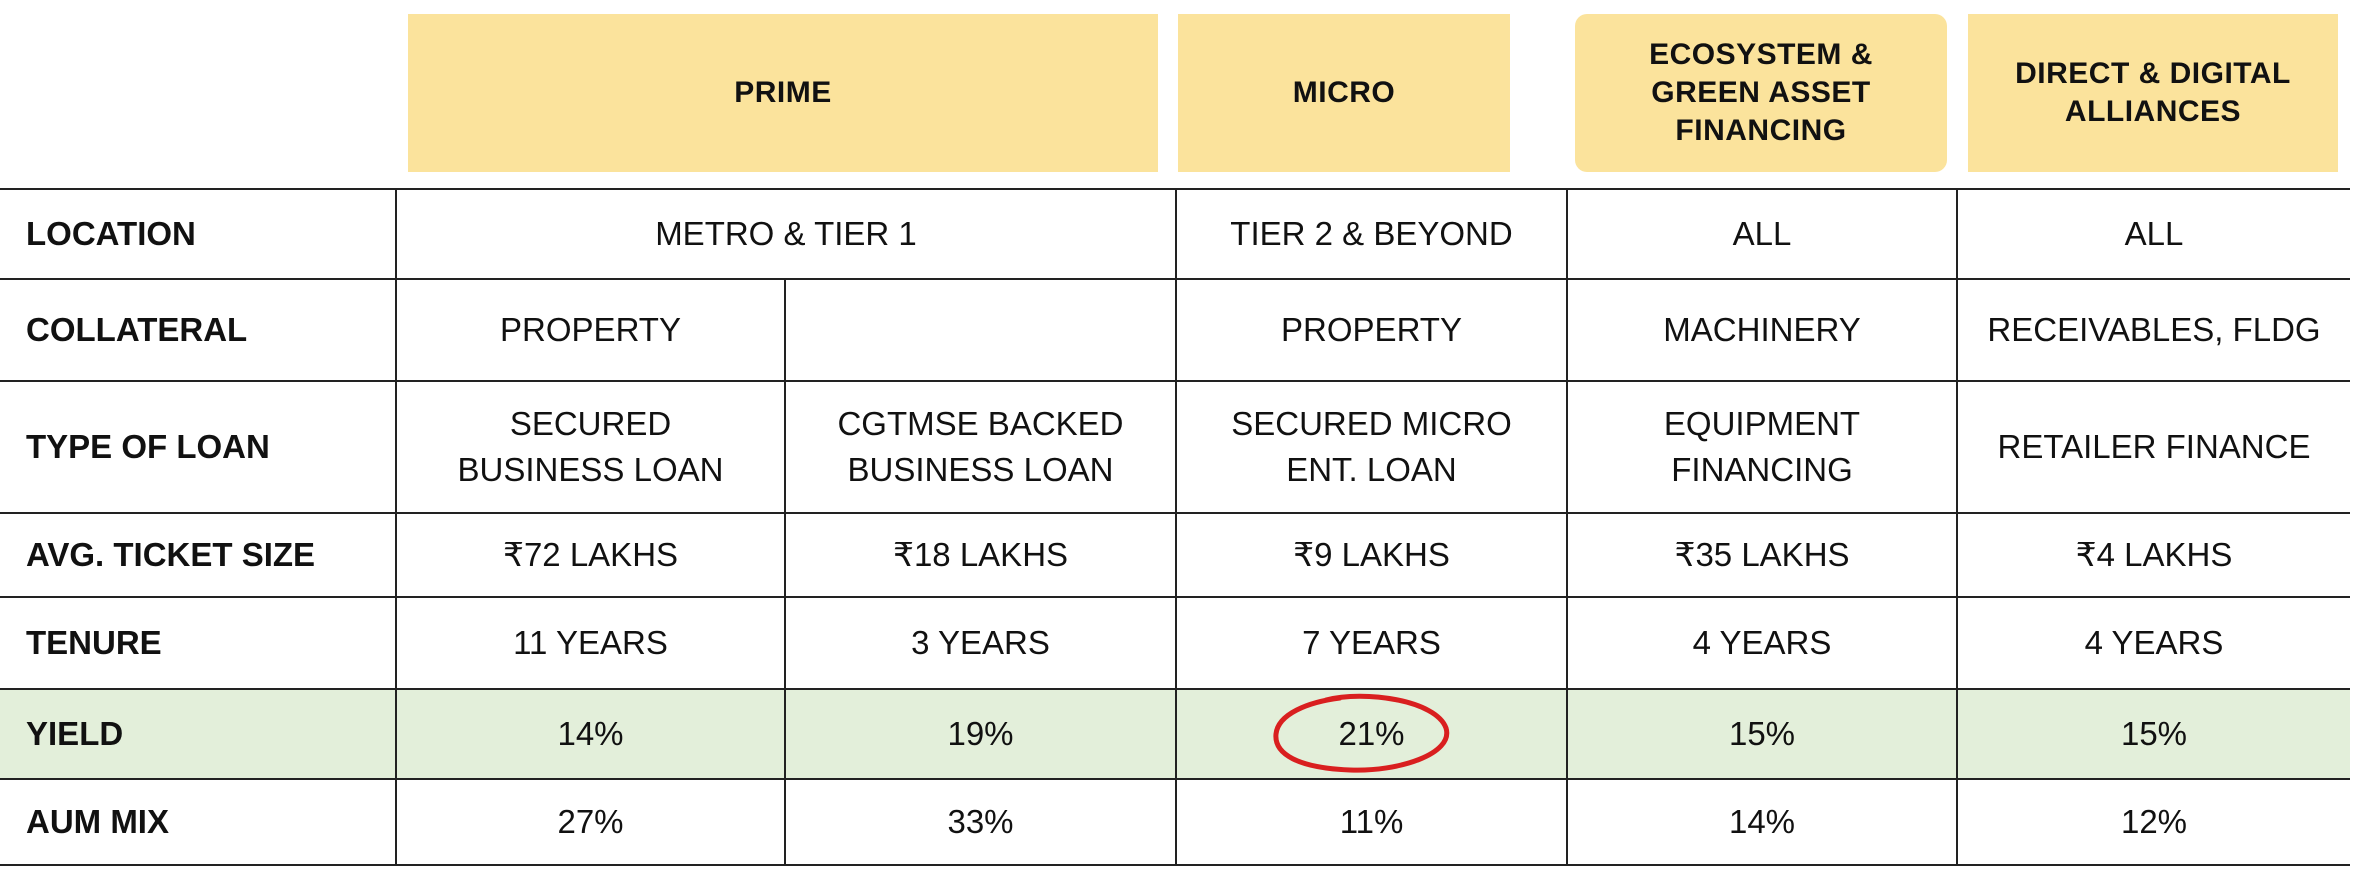 The image size is (2358, 881). What do you see at coordinates (171, 554) in the screenshot?
I see `row-label-ticket-size: AVG. TICKET SIZE` at bounding box center [171, 554].